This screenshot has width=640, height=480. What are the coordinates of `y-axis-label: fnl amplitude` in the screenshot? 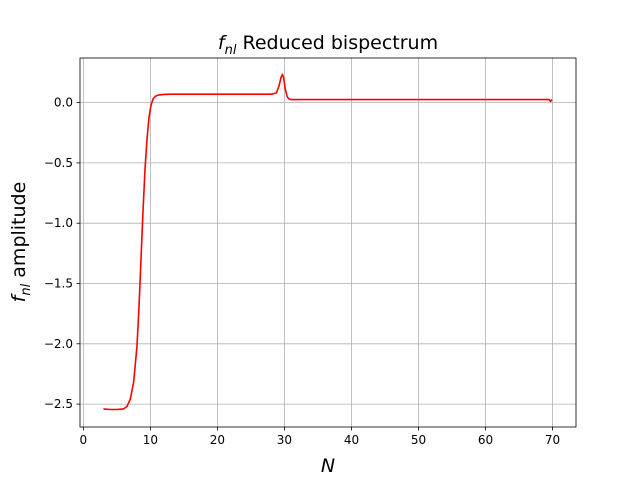 It's located at (21, 242).